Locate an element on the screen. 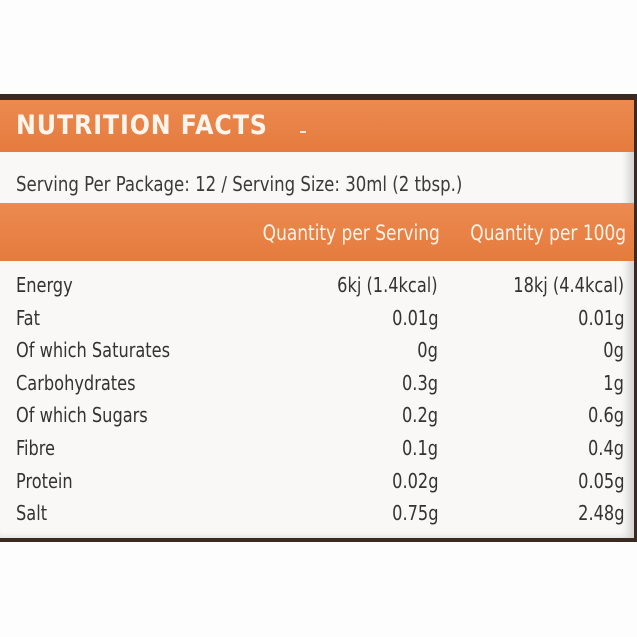 Image resolution: width=637 pixels, height=637 pixels. column-header-bar: Quantity per Serving Quantity per 100g is located at coordinates (317, 232).